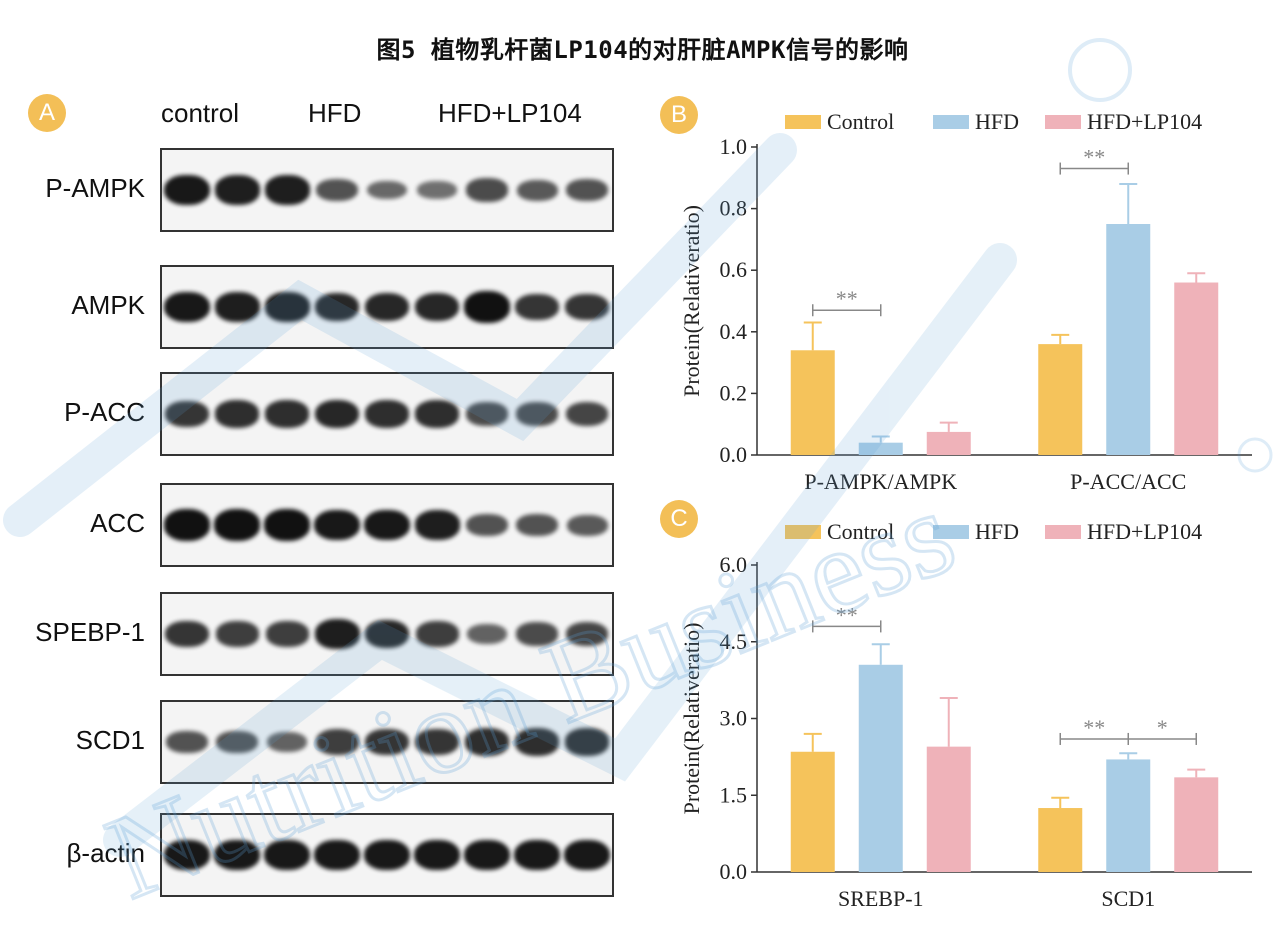 The height and width of the screenshot is (939, 1285). What do you see at coordinates (642, 50) in the screenshot?
I see `figure-title: 图5 植物乳杆菌LP104的对肝脏AMPK信号的影响` at bounding box center [642, 50].